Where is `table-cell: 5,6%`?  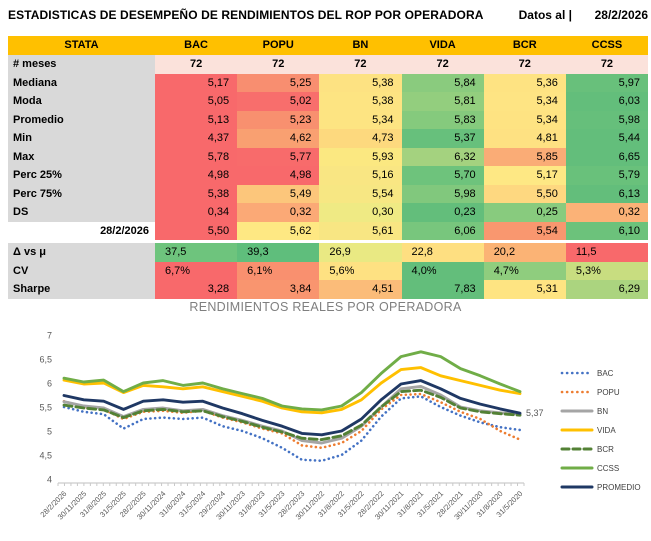
table-cell: 5,6% is located at coordinates (360, 270).